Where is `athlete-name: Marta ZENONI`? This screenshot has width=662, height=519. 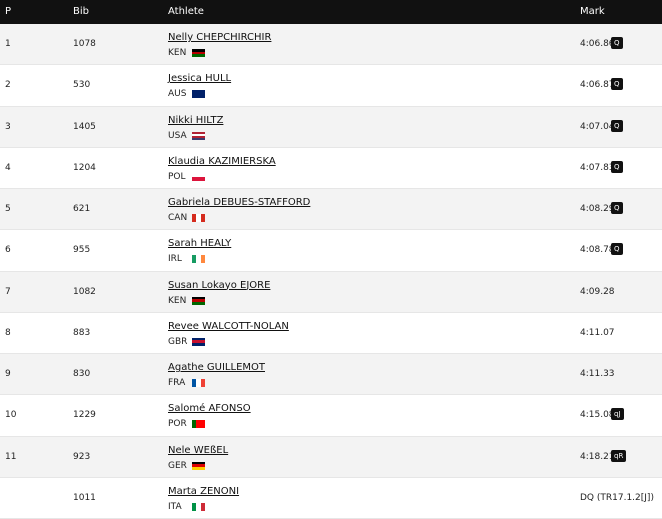 athlete-name: Marta ZENONI is located at coordinates (204, 491).